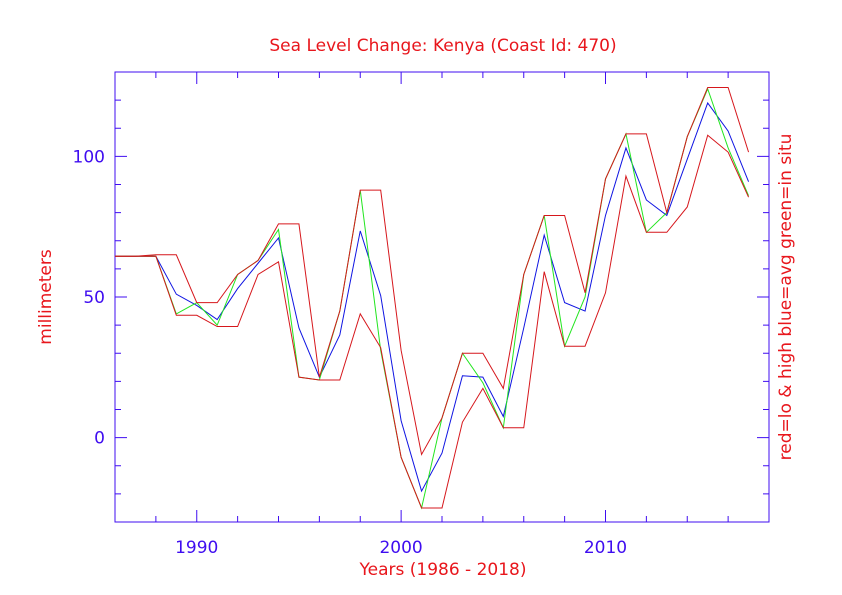  I want to click on y-tick-label: 0, so click(99, 439).